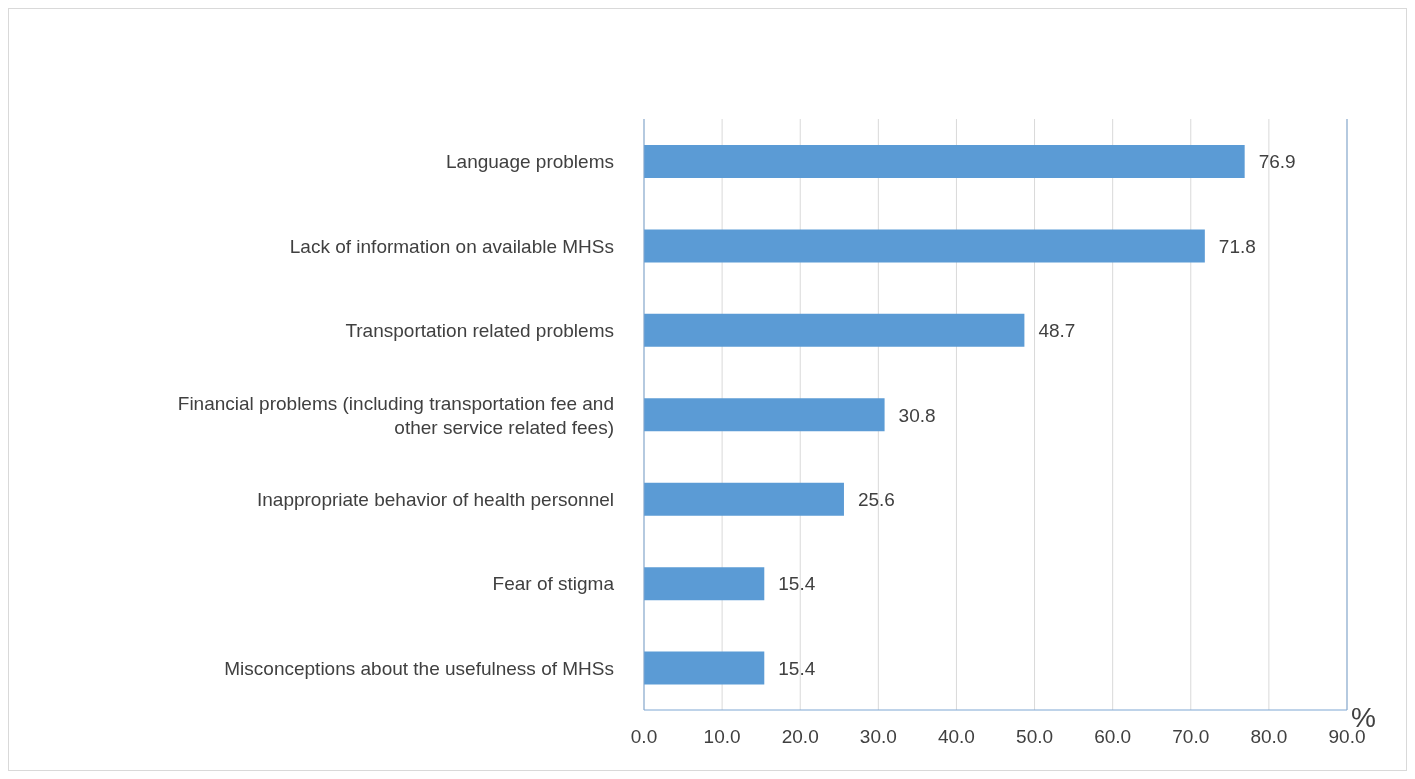 Image resolution: width=1415 pixels, height=779 pixels. Describe the element at coordinates (1191, 737) in the screenshot. I see `x-tick-label: 70.0` at that location.